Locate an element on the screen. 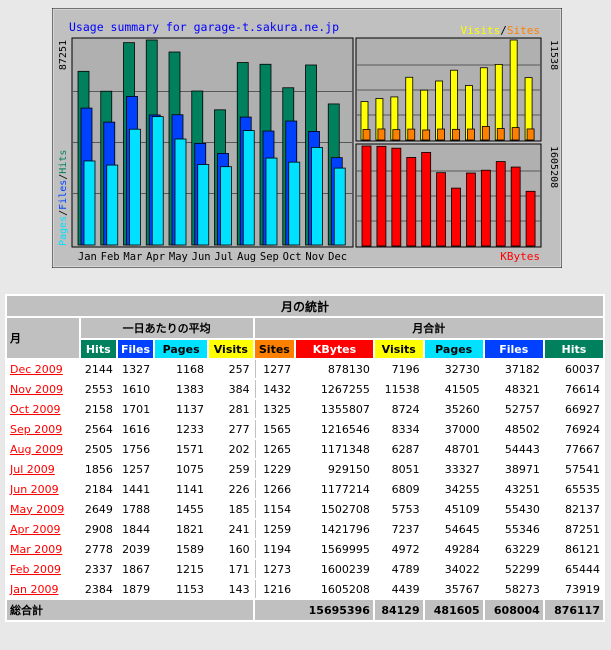 The image size is (611, 650). table-cell: 202 is located at coordinates (231, 449).